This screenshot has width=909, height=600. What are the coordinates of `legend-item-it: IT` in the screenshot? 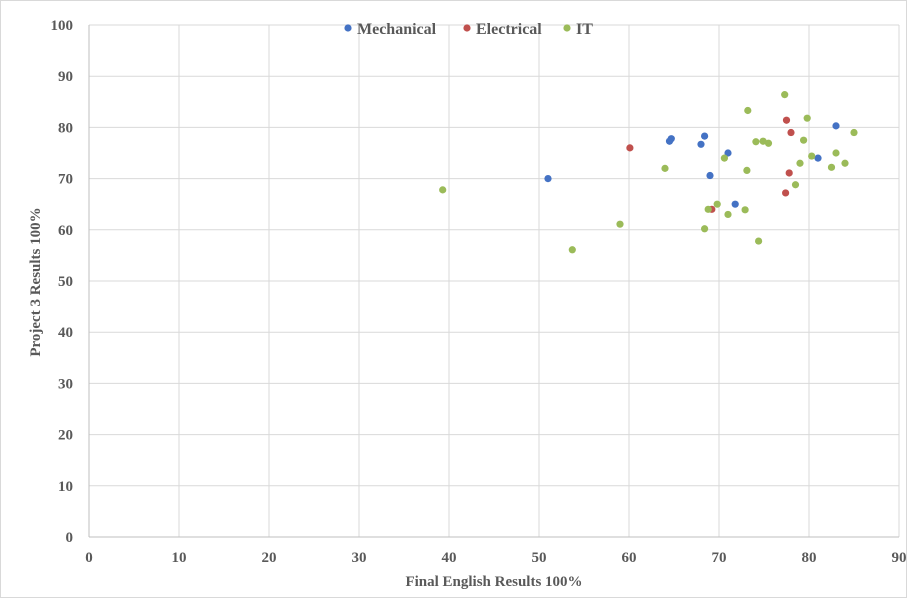 It's located at (578, 29).